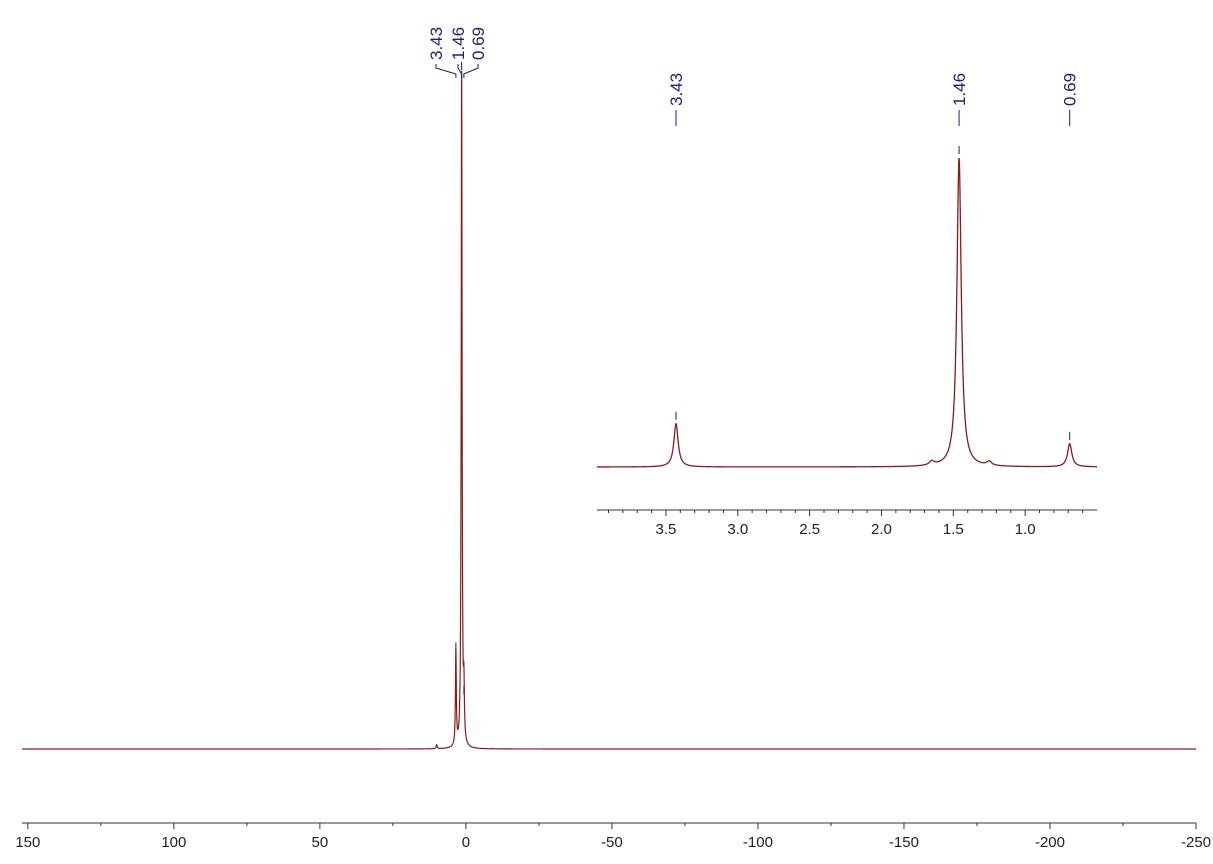 The width and height of the screenshot is (1213, 864). I want to click on inset-x-tick-label: 1.0, so click(1025, 529).